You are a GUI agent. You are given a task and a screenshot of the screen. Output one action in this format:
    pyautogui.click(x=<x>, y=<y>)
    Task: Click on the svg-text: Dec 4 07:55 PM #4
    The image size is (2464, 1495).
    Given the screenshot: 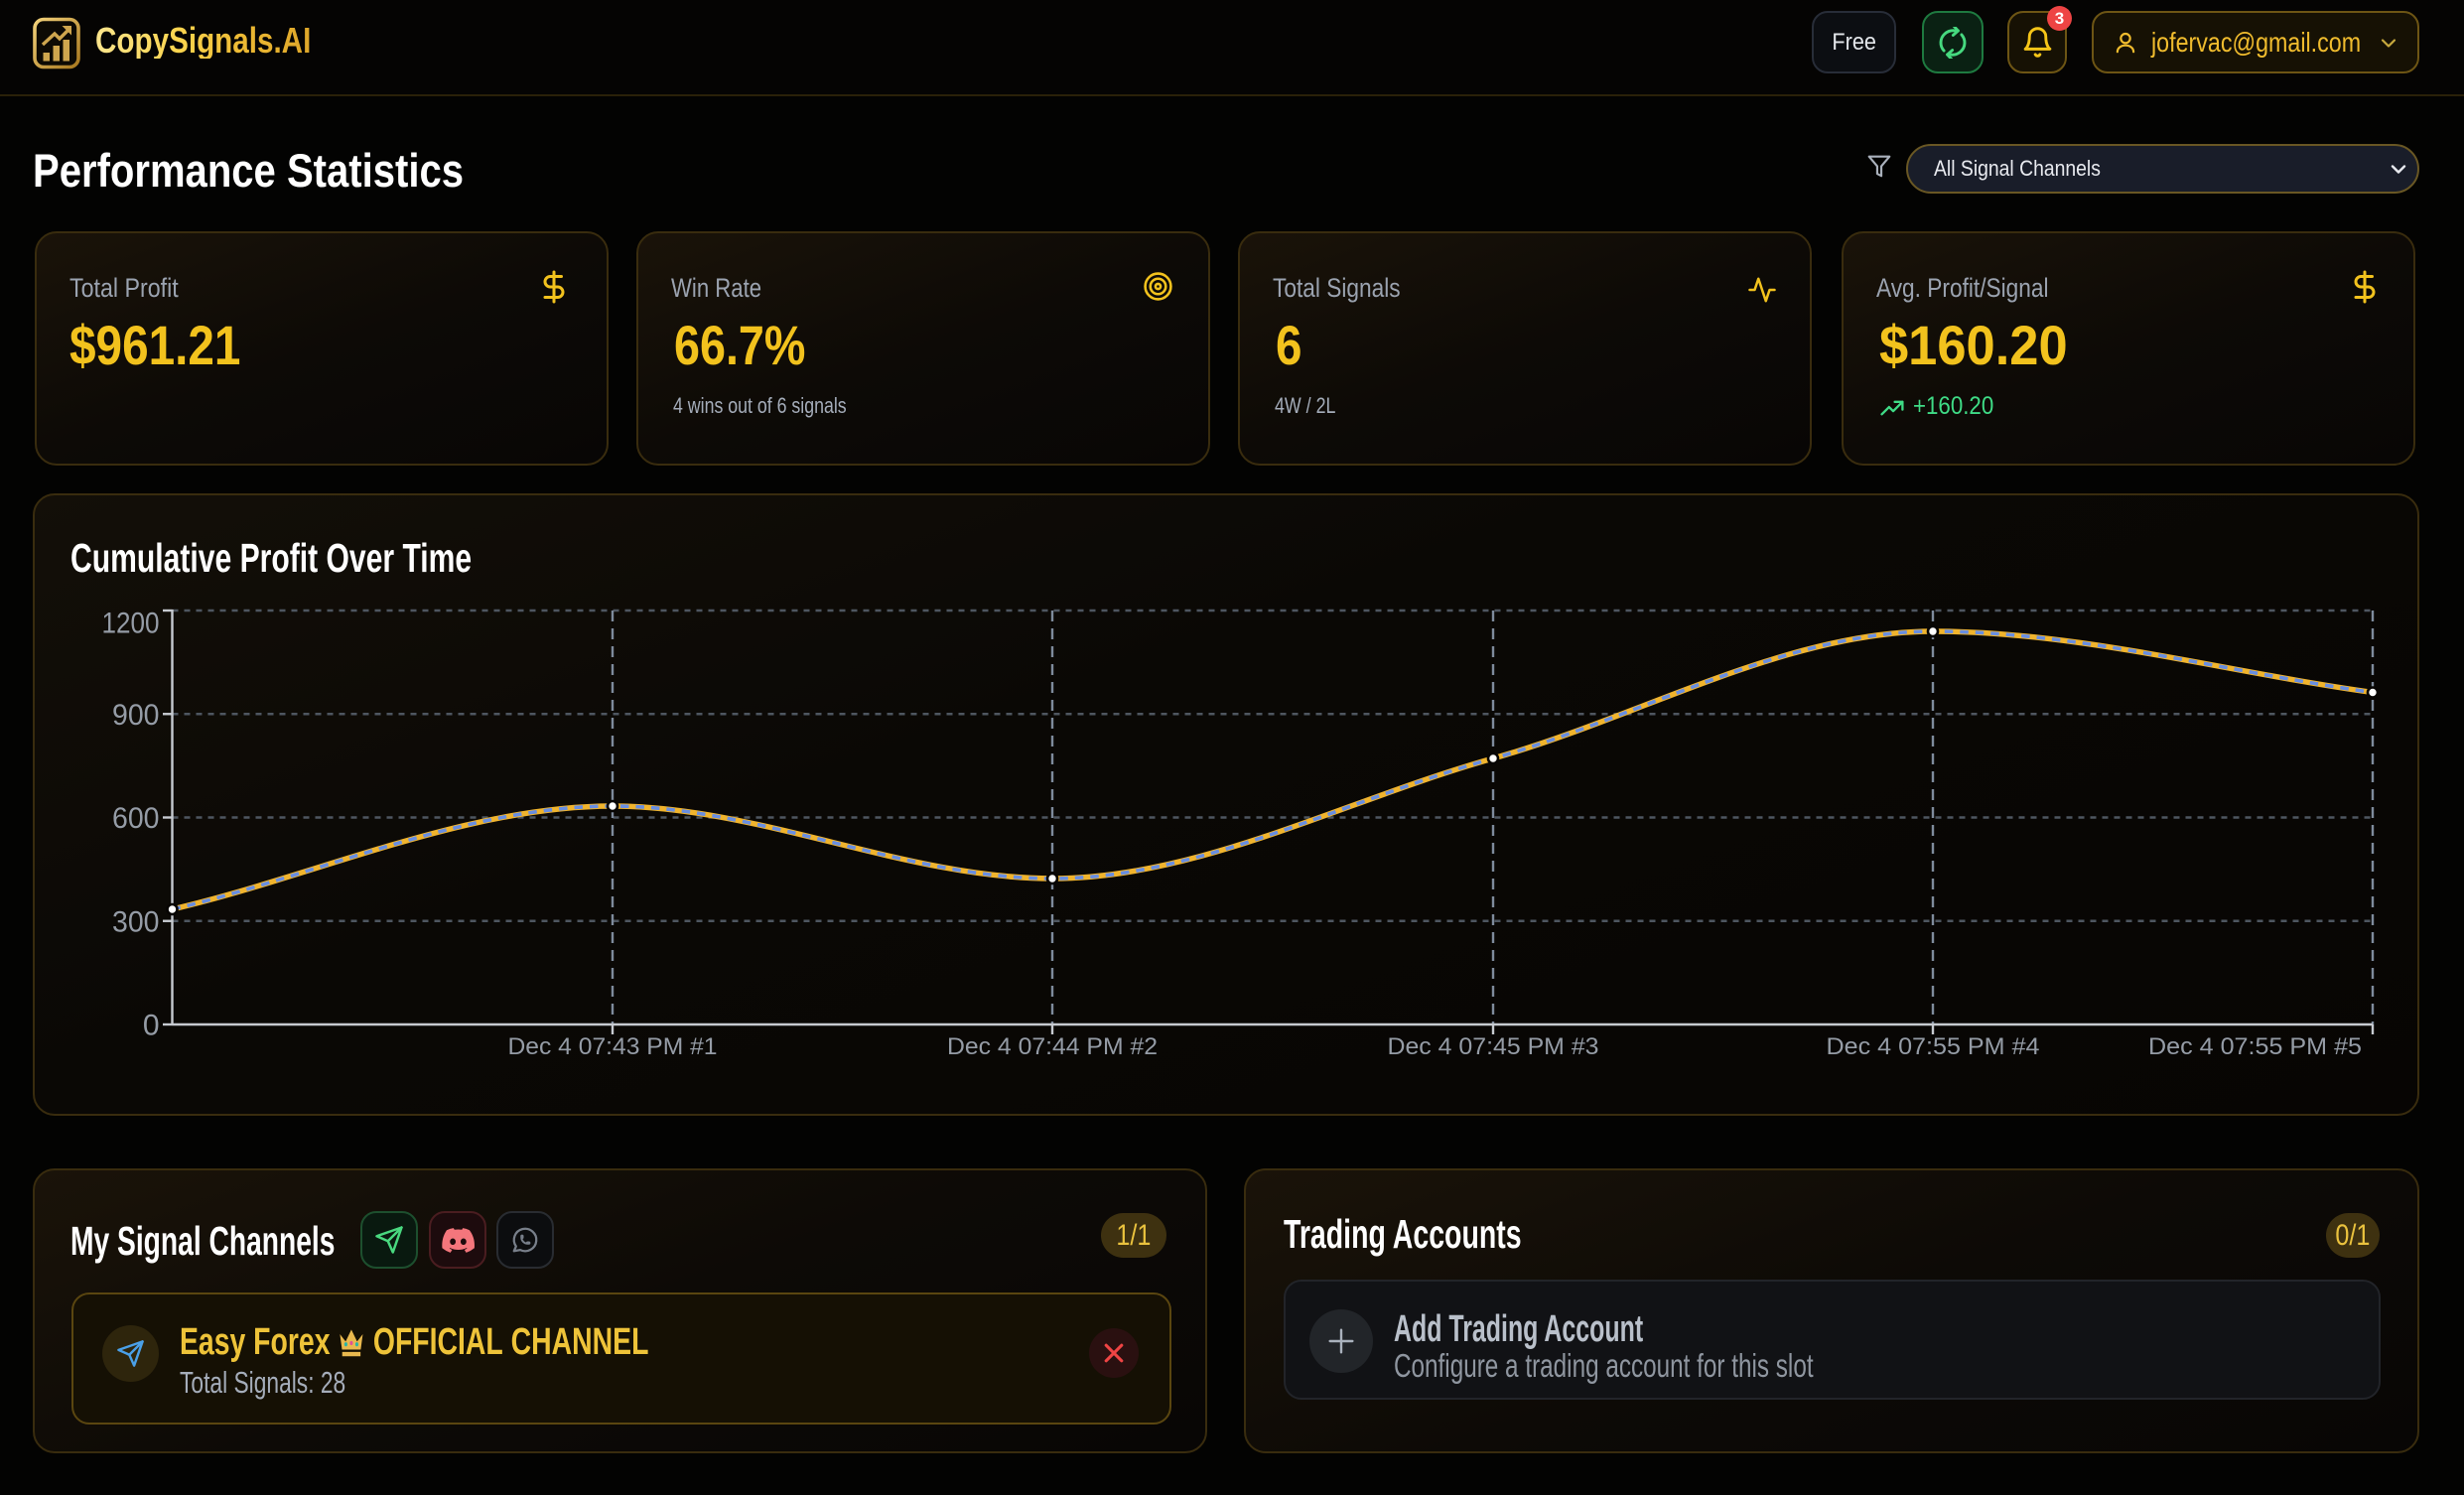 What is the action you would take?
    pyautogui.click(x=1933, y=1046)
    